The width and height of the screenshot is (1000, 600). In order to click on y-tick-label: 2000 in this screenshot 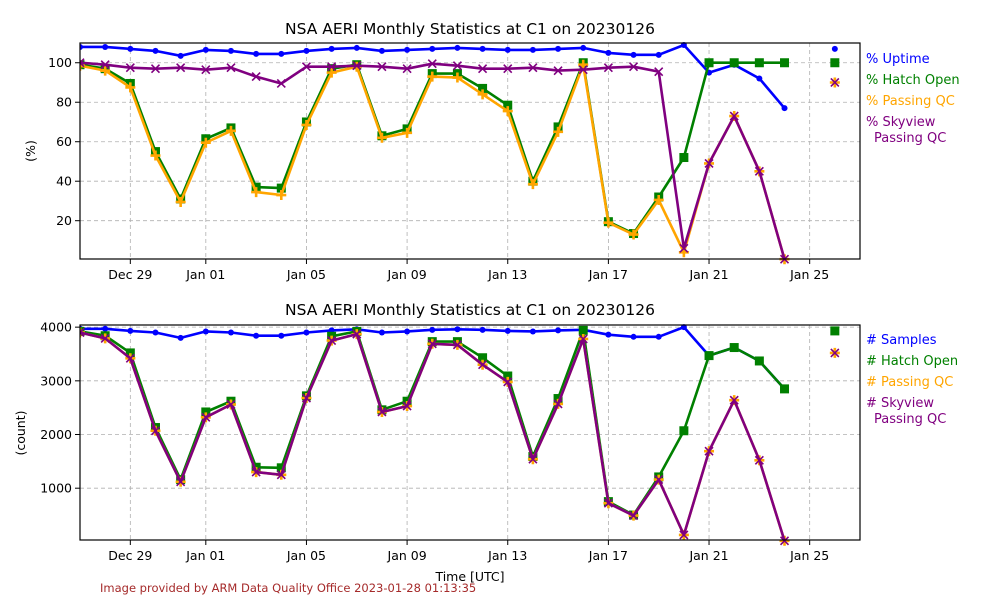, I will do `click(56, 434)`.